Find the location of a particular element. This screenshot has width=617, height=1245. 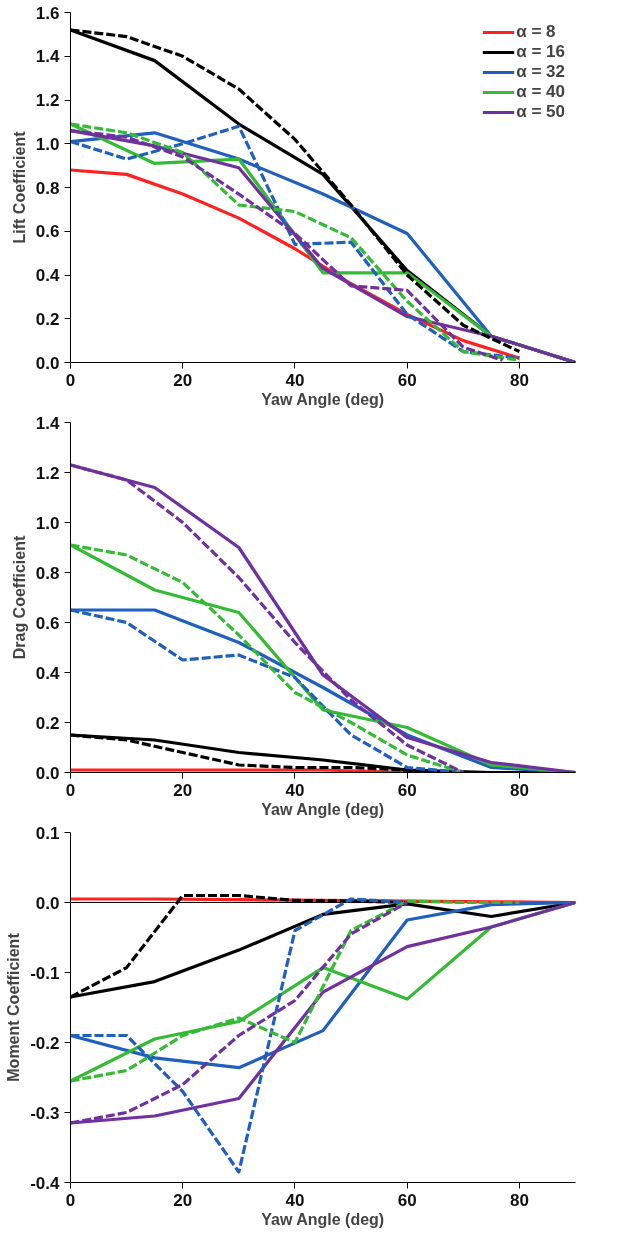

y-axis-title: Moment Coefficient is located at coordinates (14, 1007).